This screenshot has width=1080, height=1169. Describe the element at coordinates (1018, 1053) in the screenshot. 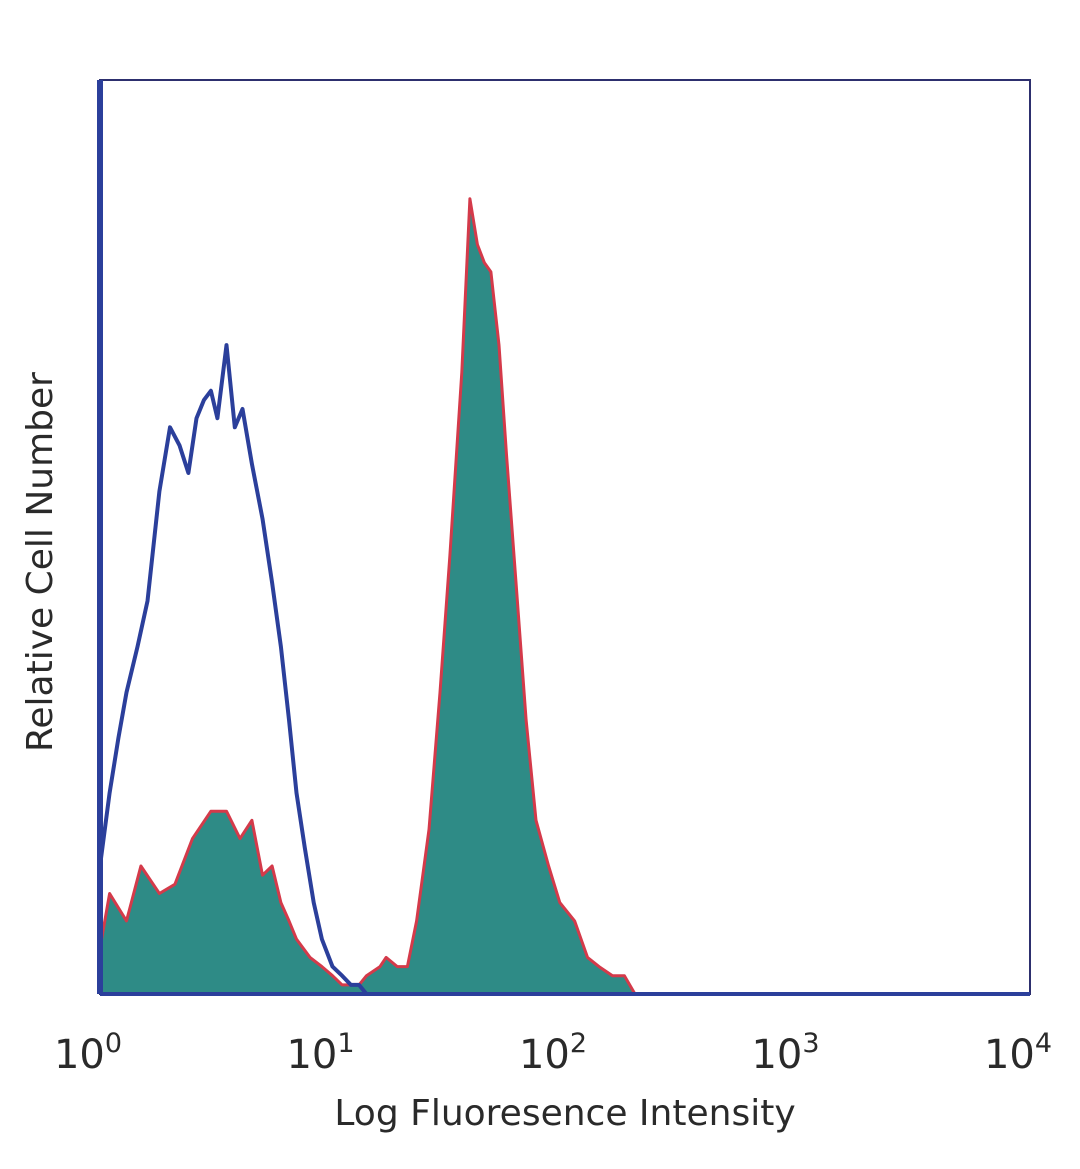

I see `x-tick-label: 104` at that location.